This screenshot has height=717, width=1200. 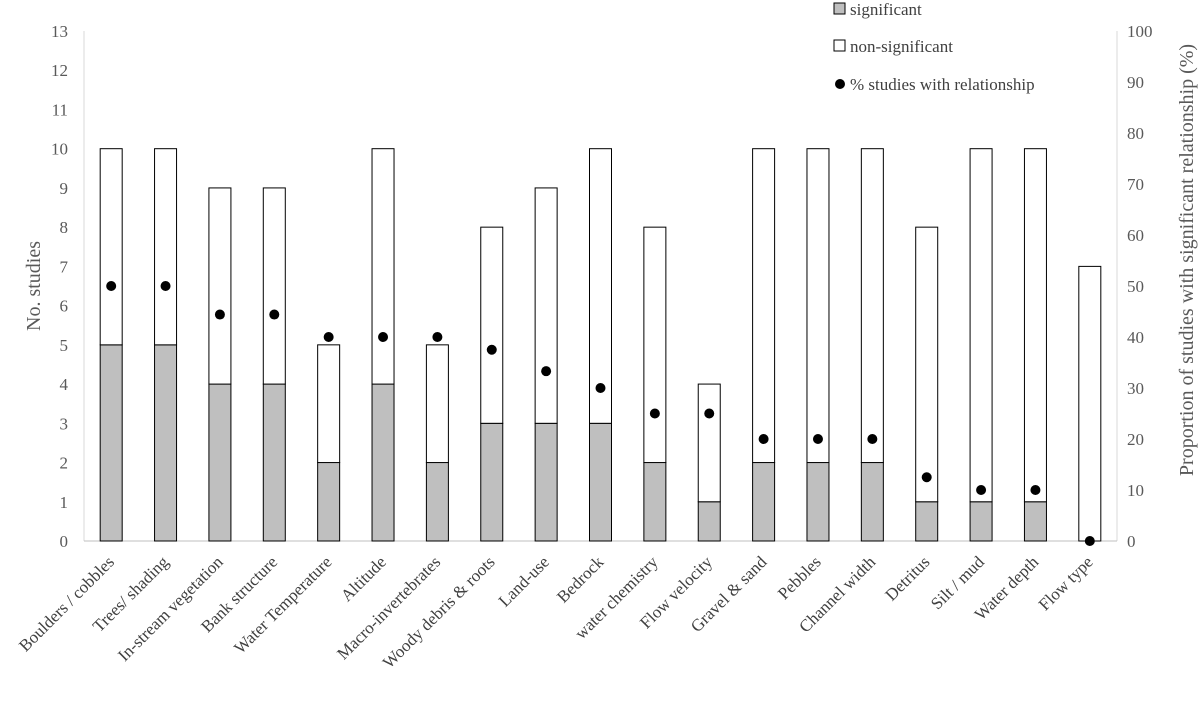 I want to click on category-label: Land-use, so click(x=524, y=581).